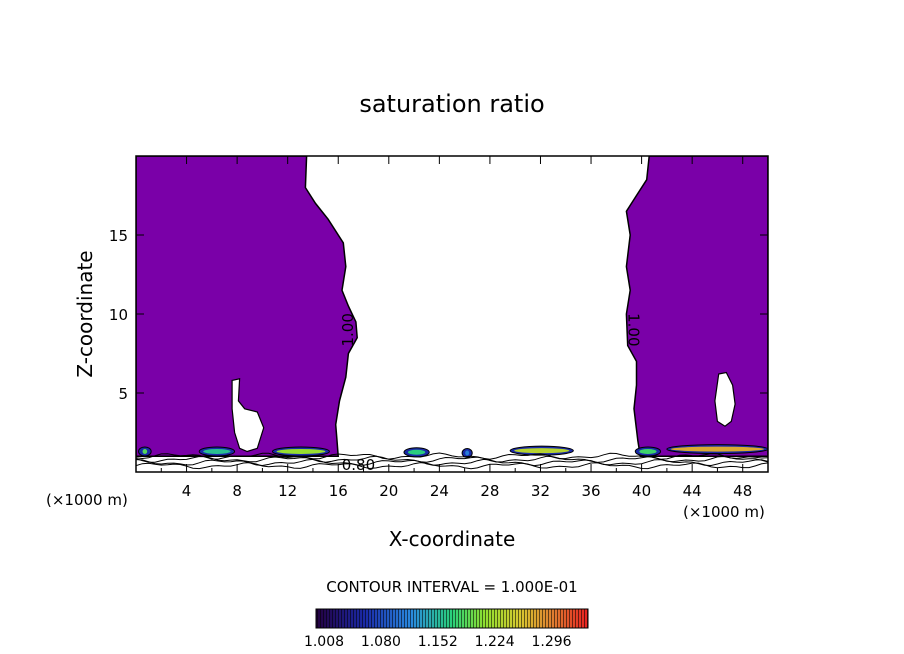 The height and width of the screenshot is (654, 904). Describe the element at coordinates (633, 329) in the screenshot. I see `contour-label-2: 1.00` at that location.